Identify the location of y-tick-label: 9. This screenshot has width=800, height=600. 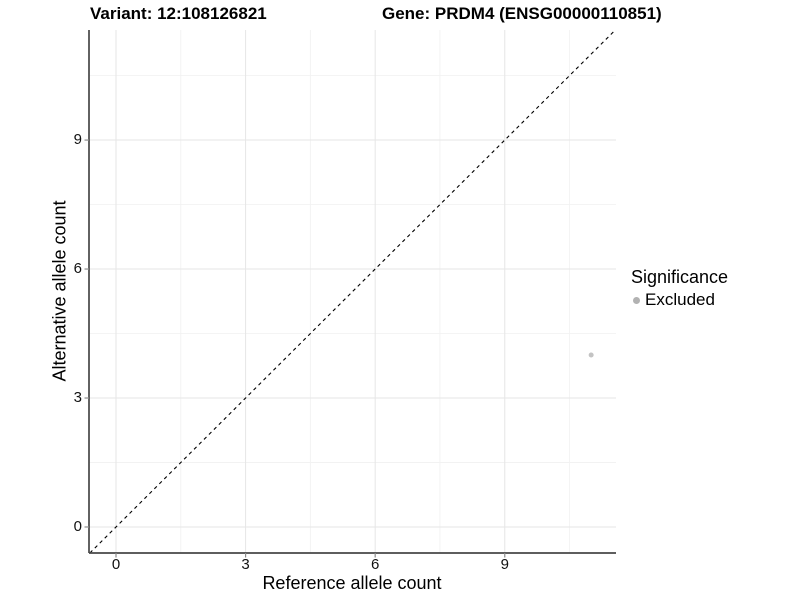
(77, 140).